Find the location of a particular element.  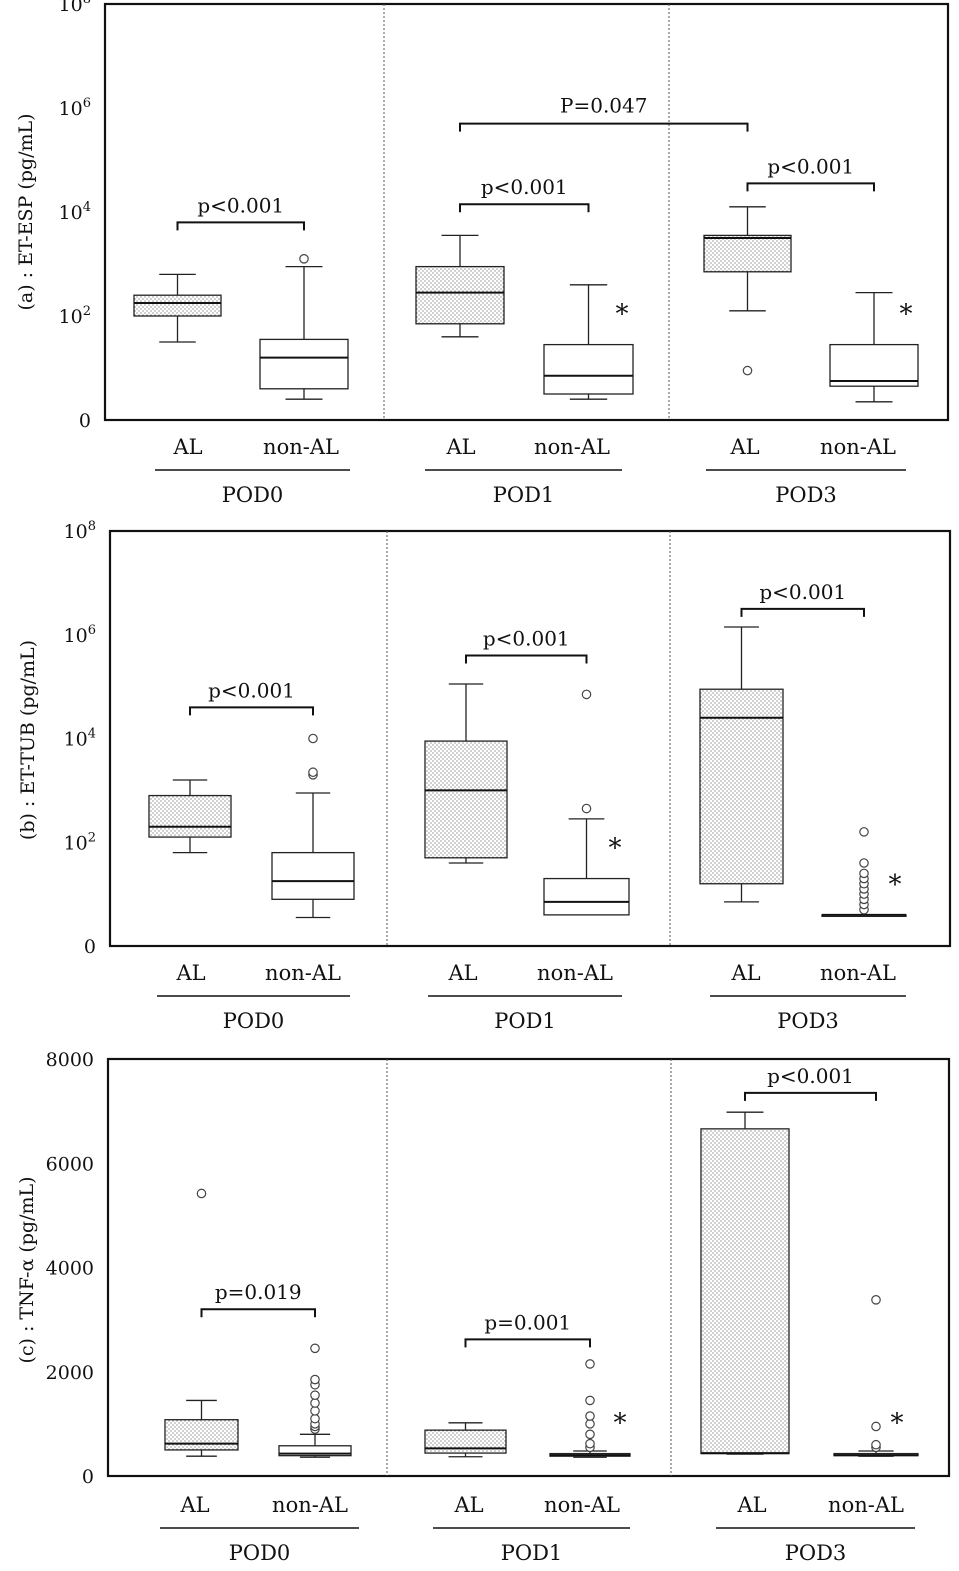

y-tick-label: 6000 is located at coordinates (70, 1164).